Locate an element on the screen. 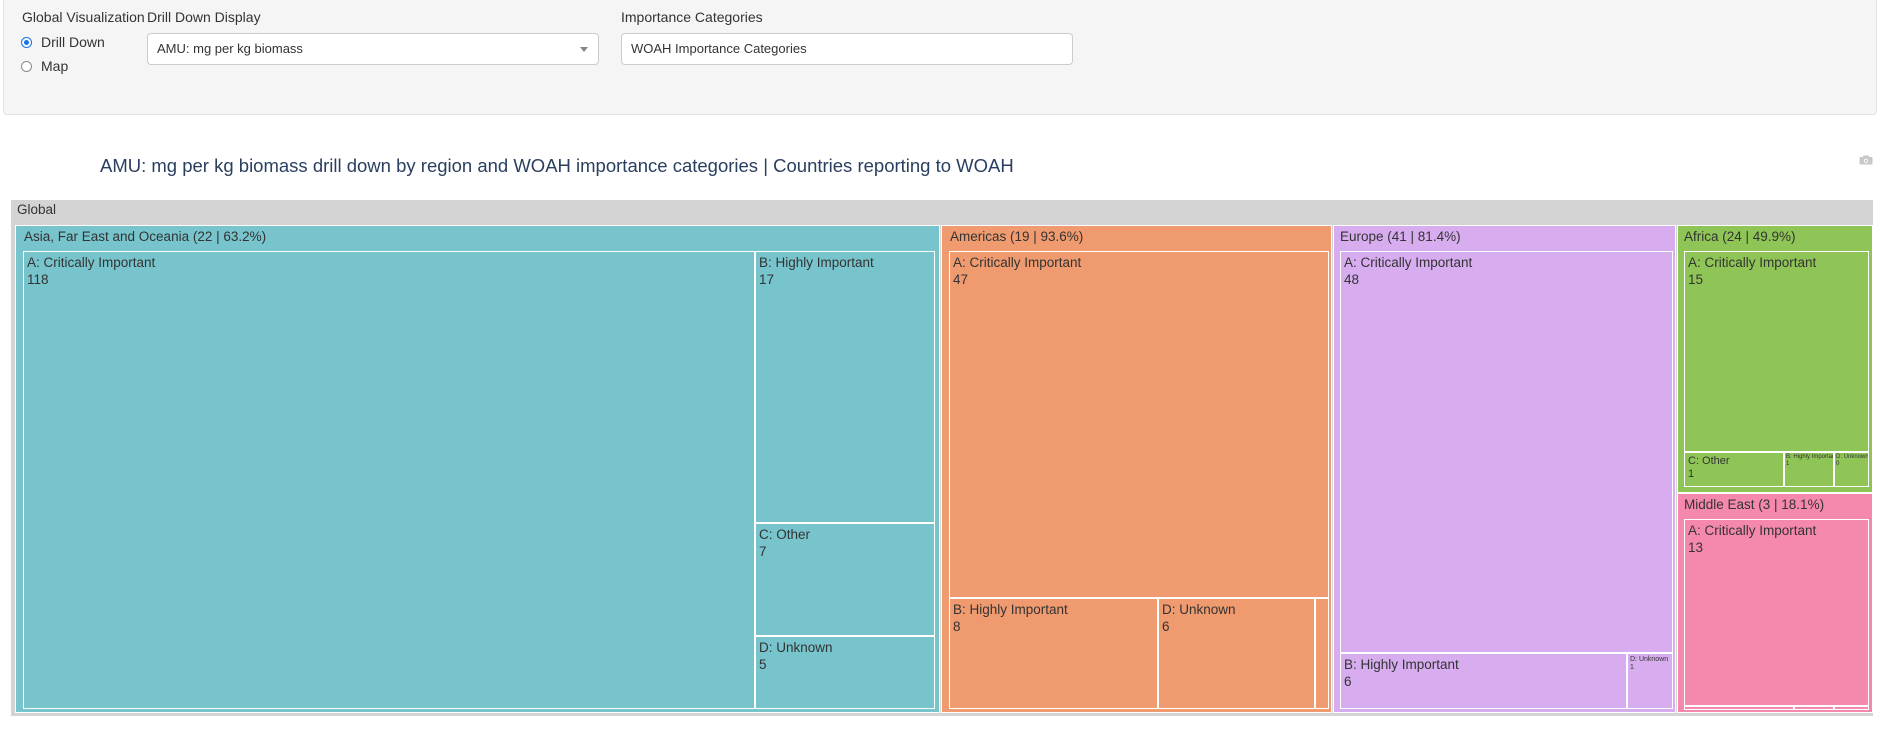 The width and height of the screenshot is (1889, 732). tile-asia-d: D: Unknown 5 is located at coordinates (845, 672).